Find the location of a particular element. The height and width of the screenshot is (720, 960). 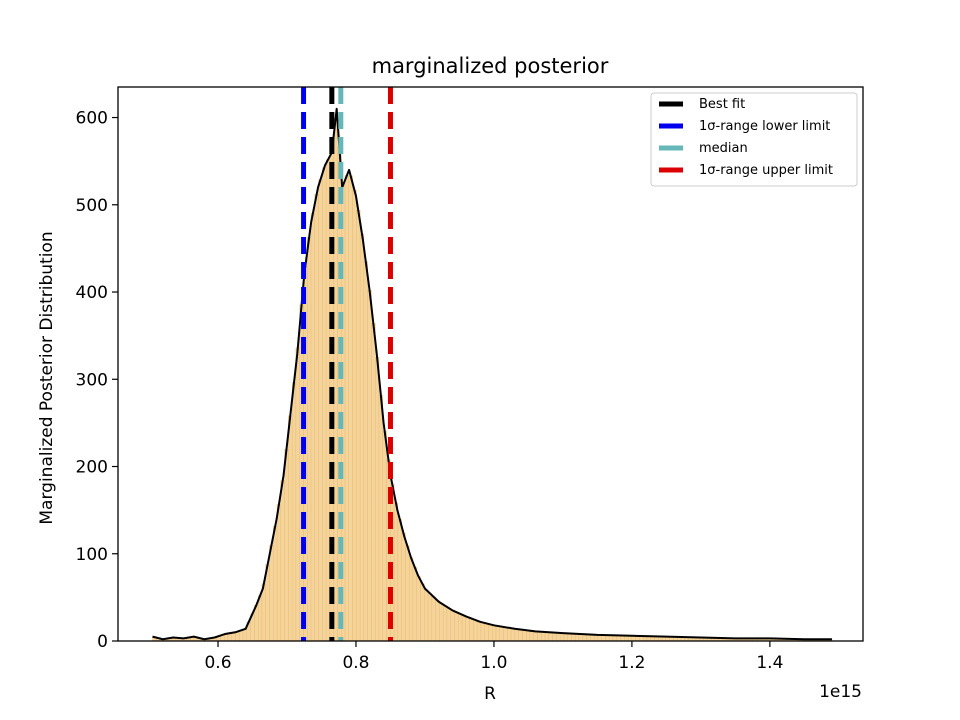

y-axis-ticks: 0 100 200 300 400 500 600 is located at coordinates (97, 380).